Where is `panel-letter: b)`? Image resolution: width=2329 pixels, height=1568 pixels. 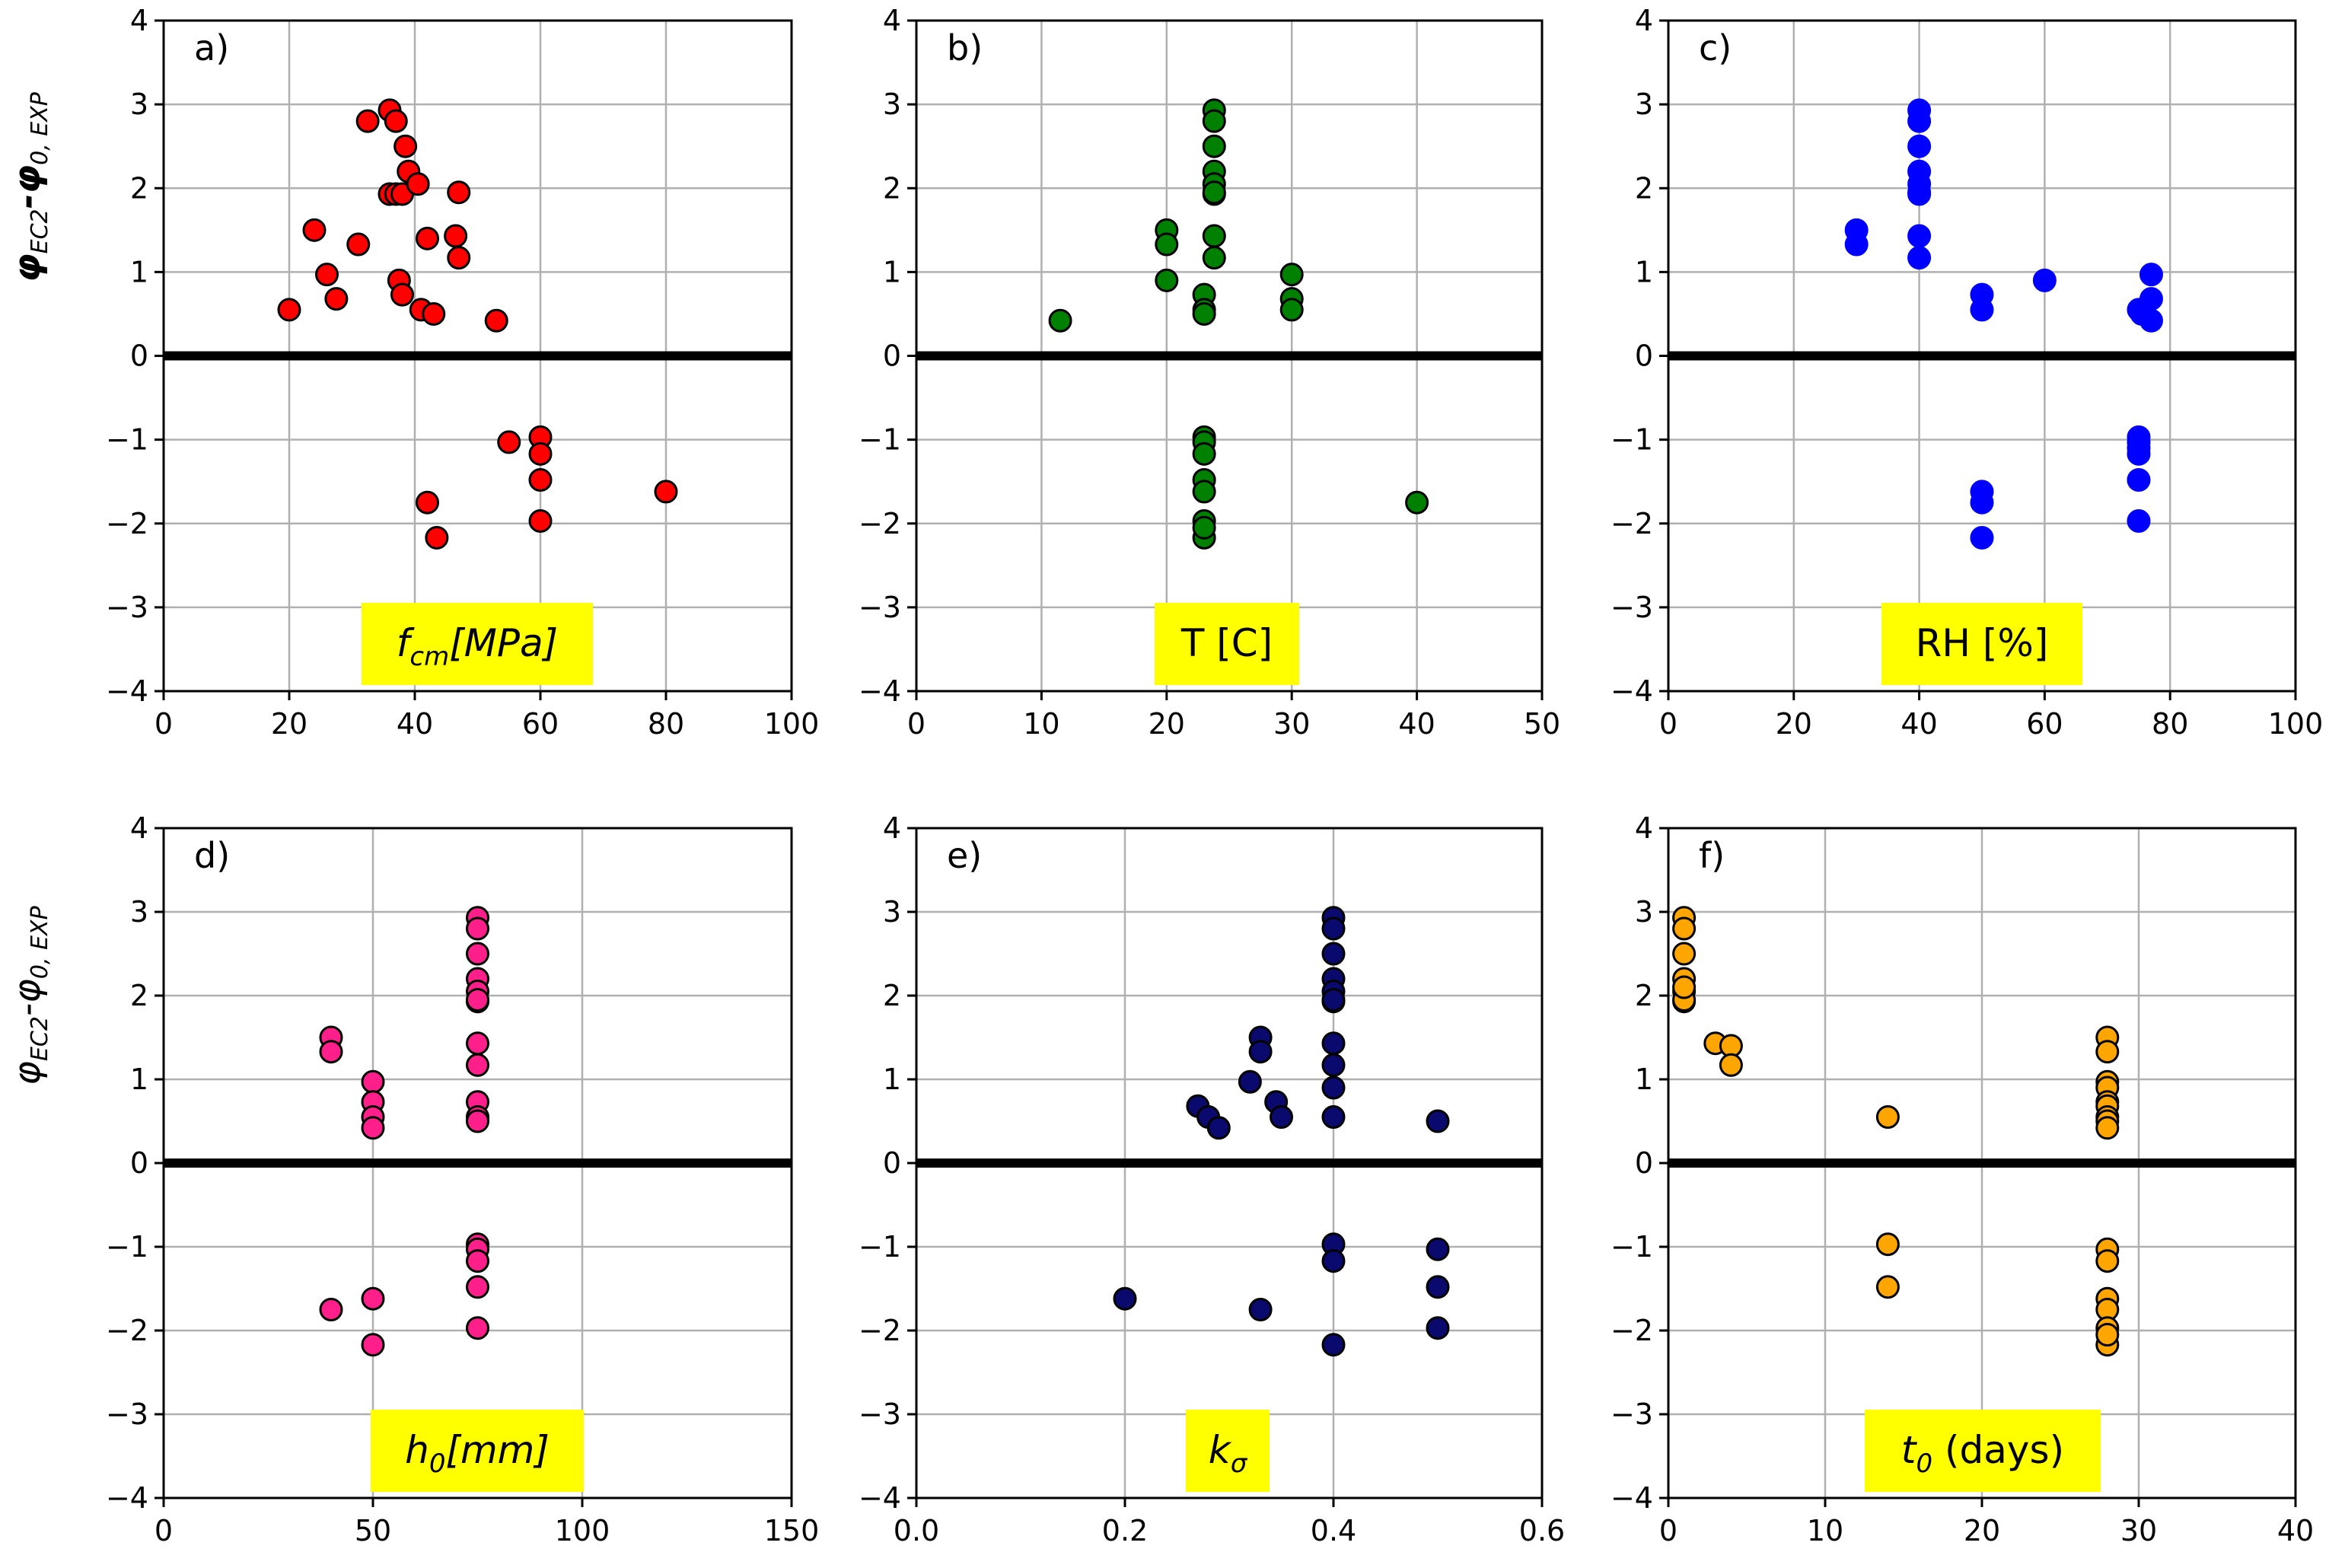
panel-letter: b) is located at coordinates (965, 48).